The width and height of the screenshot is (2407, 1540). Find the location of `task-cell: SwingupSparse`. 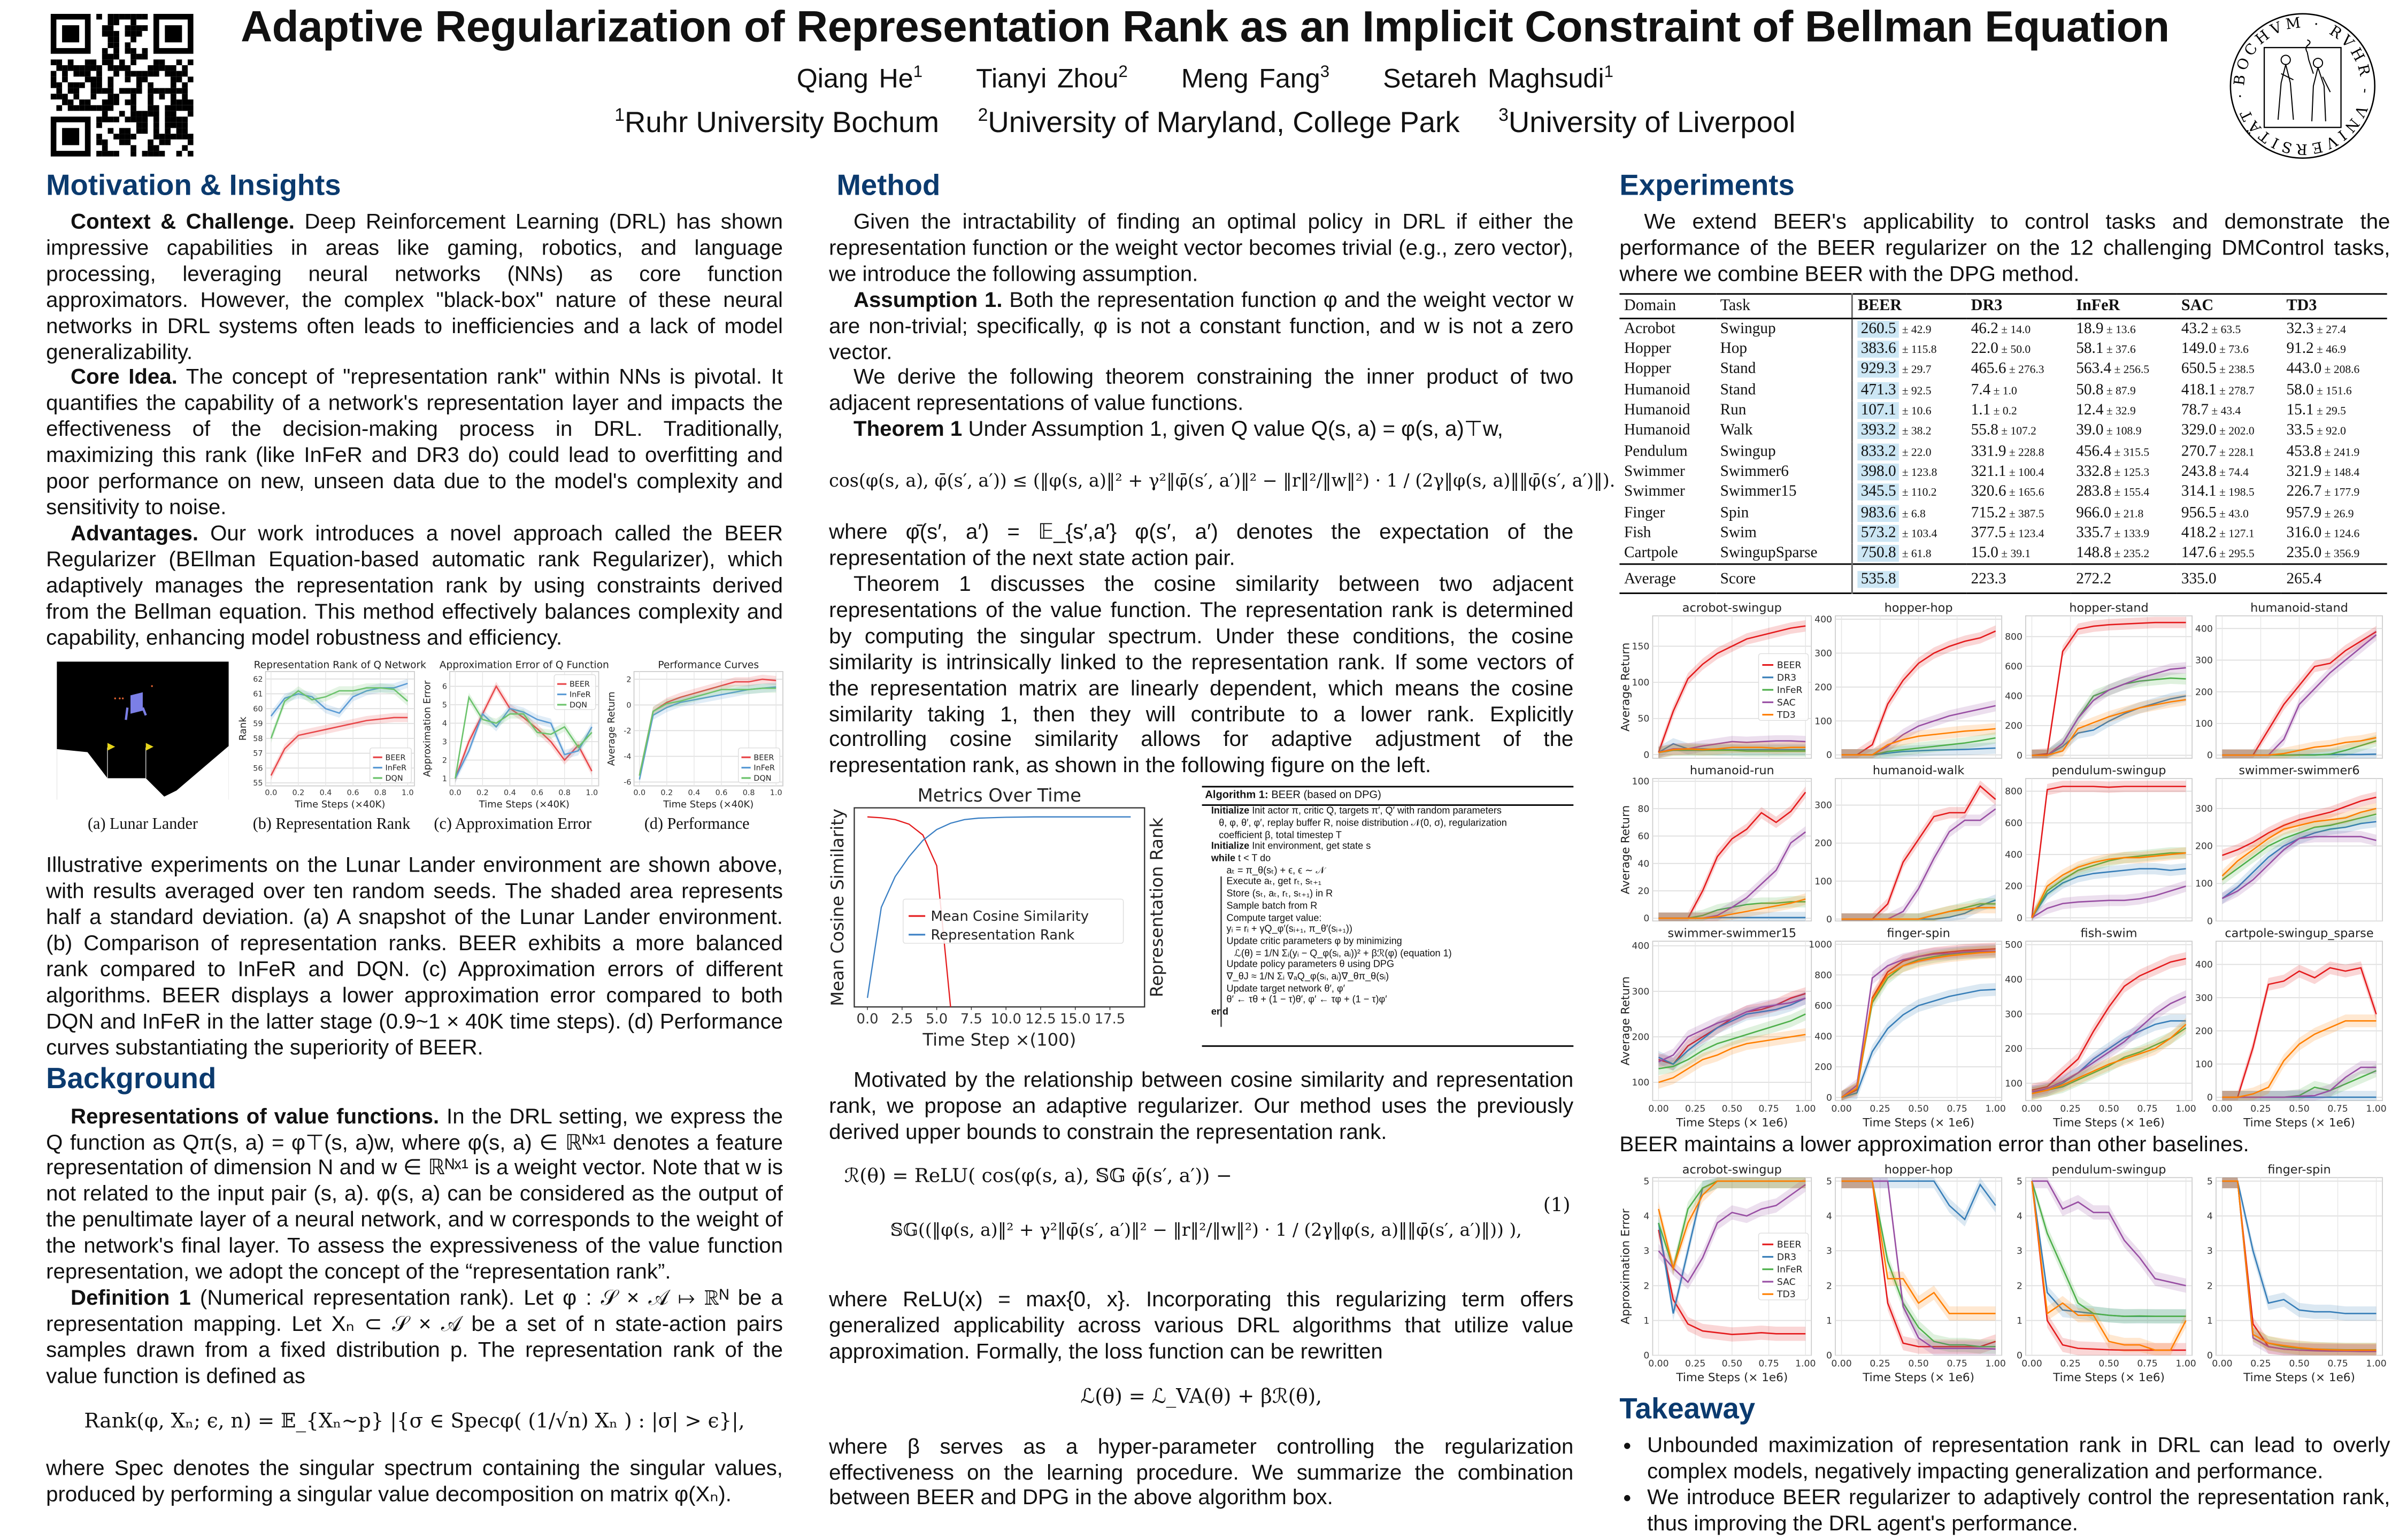

task-cell: SwingupSparse is located at coordinates (1769, 553).